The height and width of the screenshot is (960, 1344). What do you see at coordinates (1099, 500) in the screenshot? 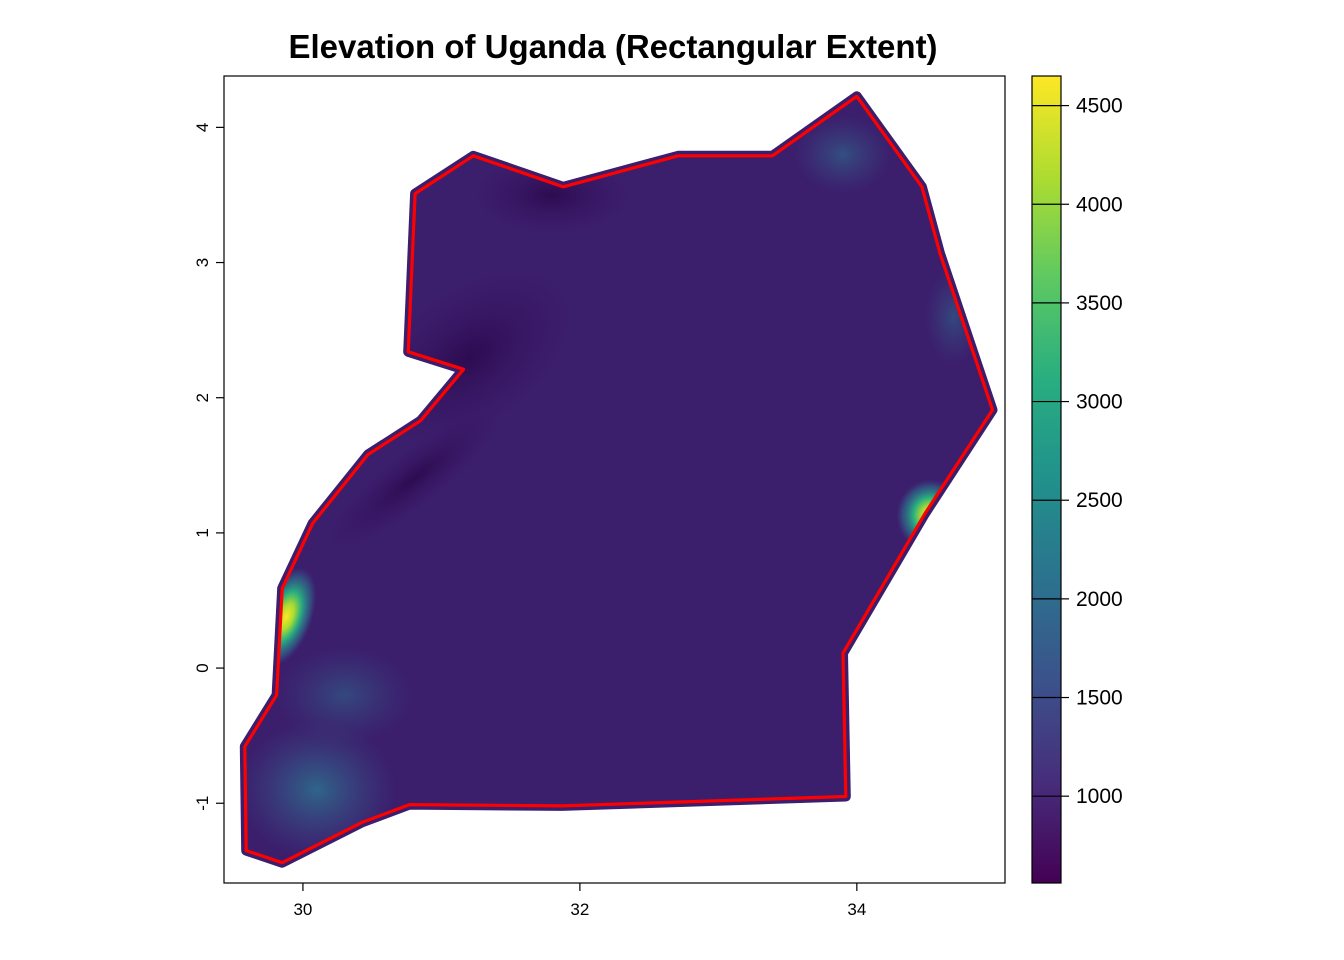
I see `colorbar-tick-label: 2500` at bounding box center [1099, 500].